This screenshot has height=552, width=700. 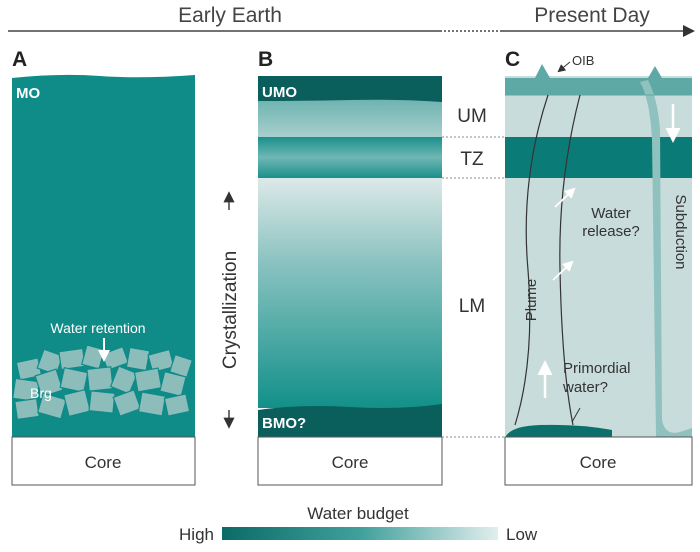 What do you see at coordinates (610, 213) in the screenshot?
I see `water-release-label-1: Water` at bounding box center [610, 213].